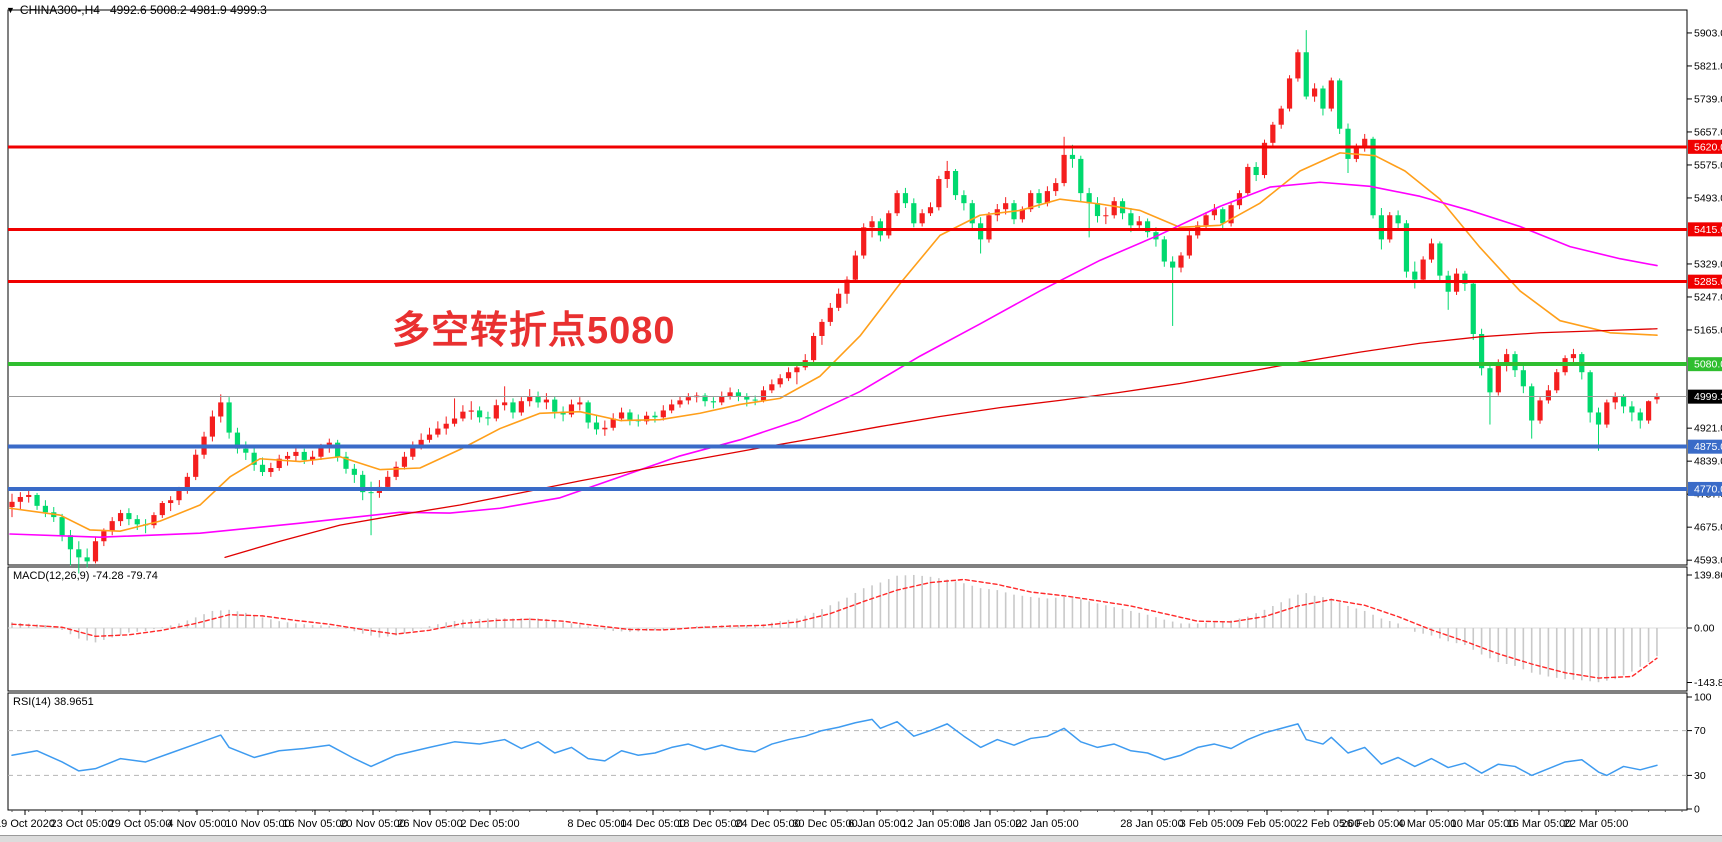 Image resolution: width=1722 pixels, height=842 pixels. What do you see at coordinates (1596, 824) in the screenshot?
I see `svg-text: 22 Mar 05:00` at bounding box center [1596, 824].